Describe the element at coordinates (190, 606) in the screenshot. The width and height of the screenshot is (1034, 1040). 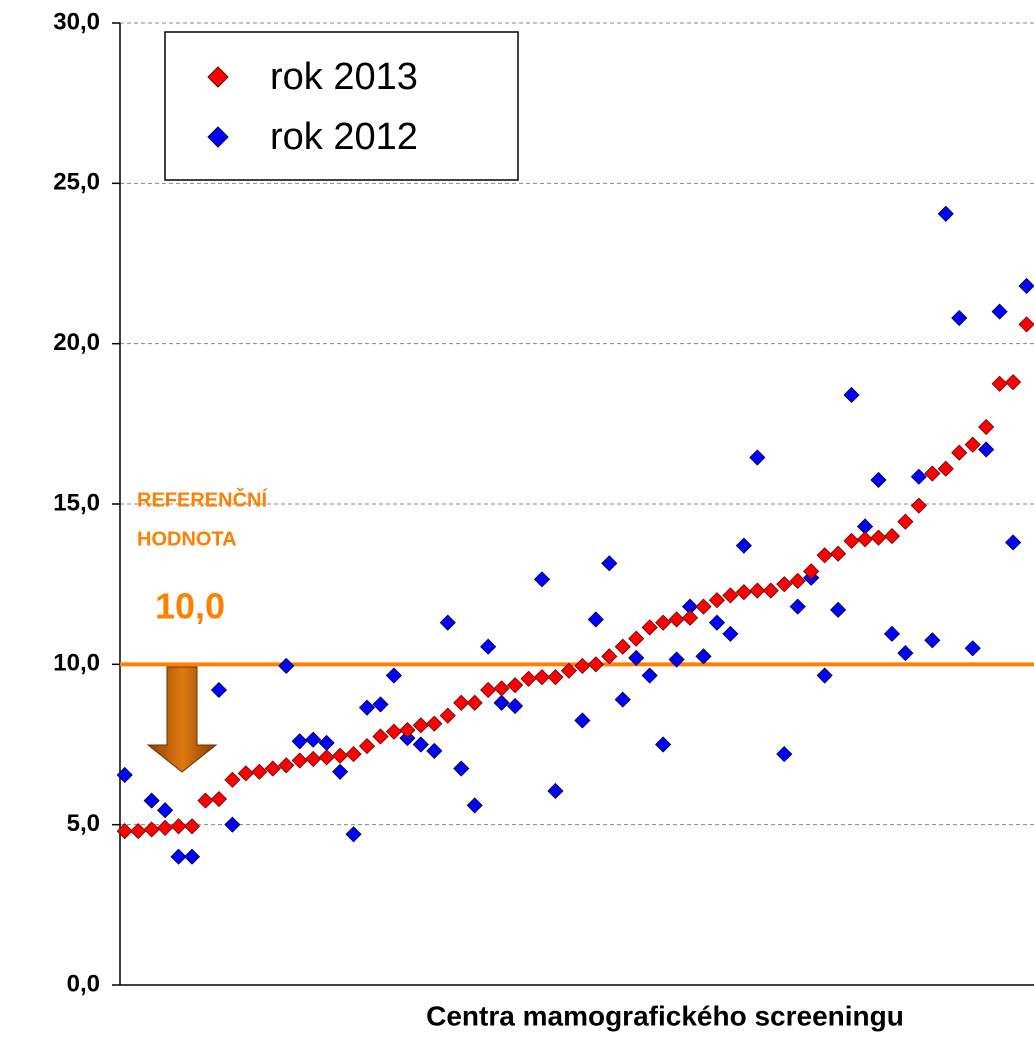
I see `reference-label: 10,0` at that location.